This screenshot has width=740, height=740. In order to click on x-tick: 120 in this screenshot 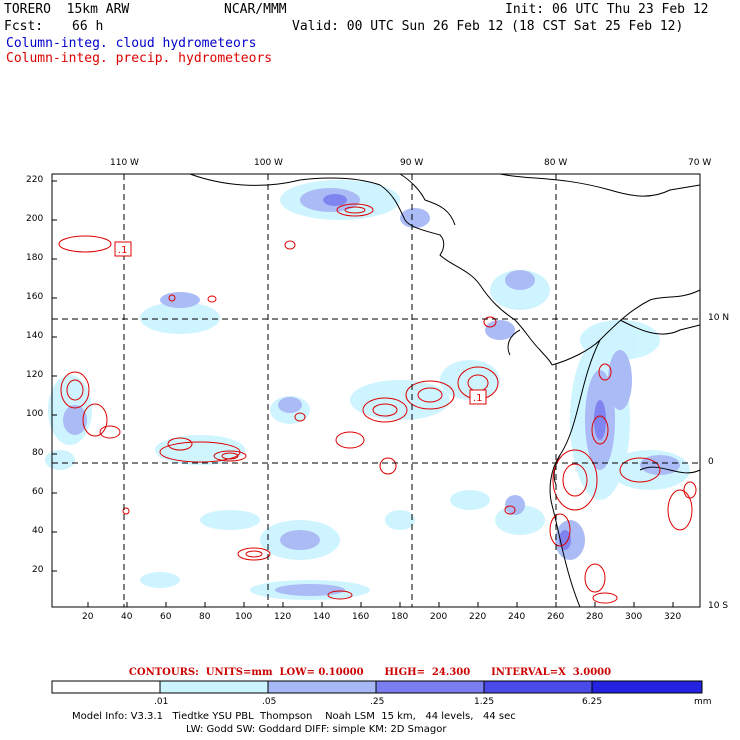, I will do `click(283, 617)`.